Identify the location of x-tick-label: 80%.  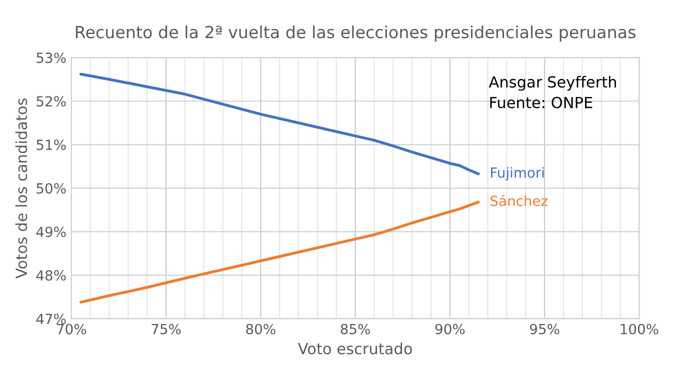
(261, 329).